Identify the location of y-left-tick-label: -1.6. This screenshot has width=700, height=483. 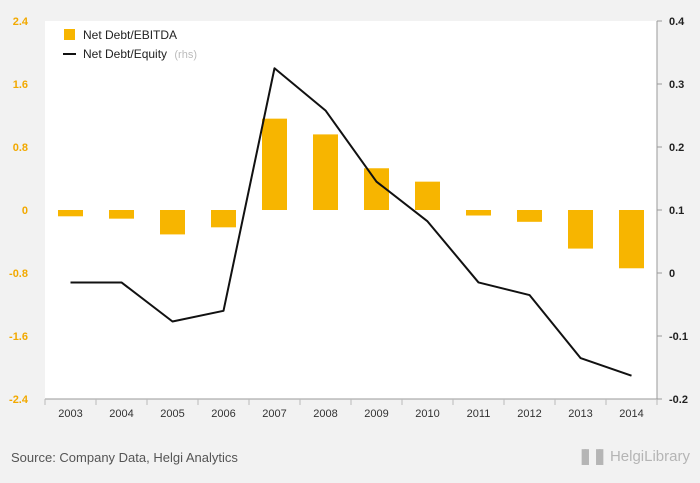
(18, 337).